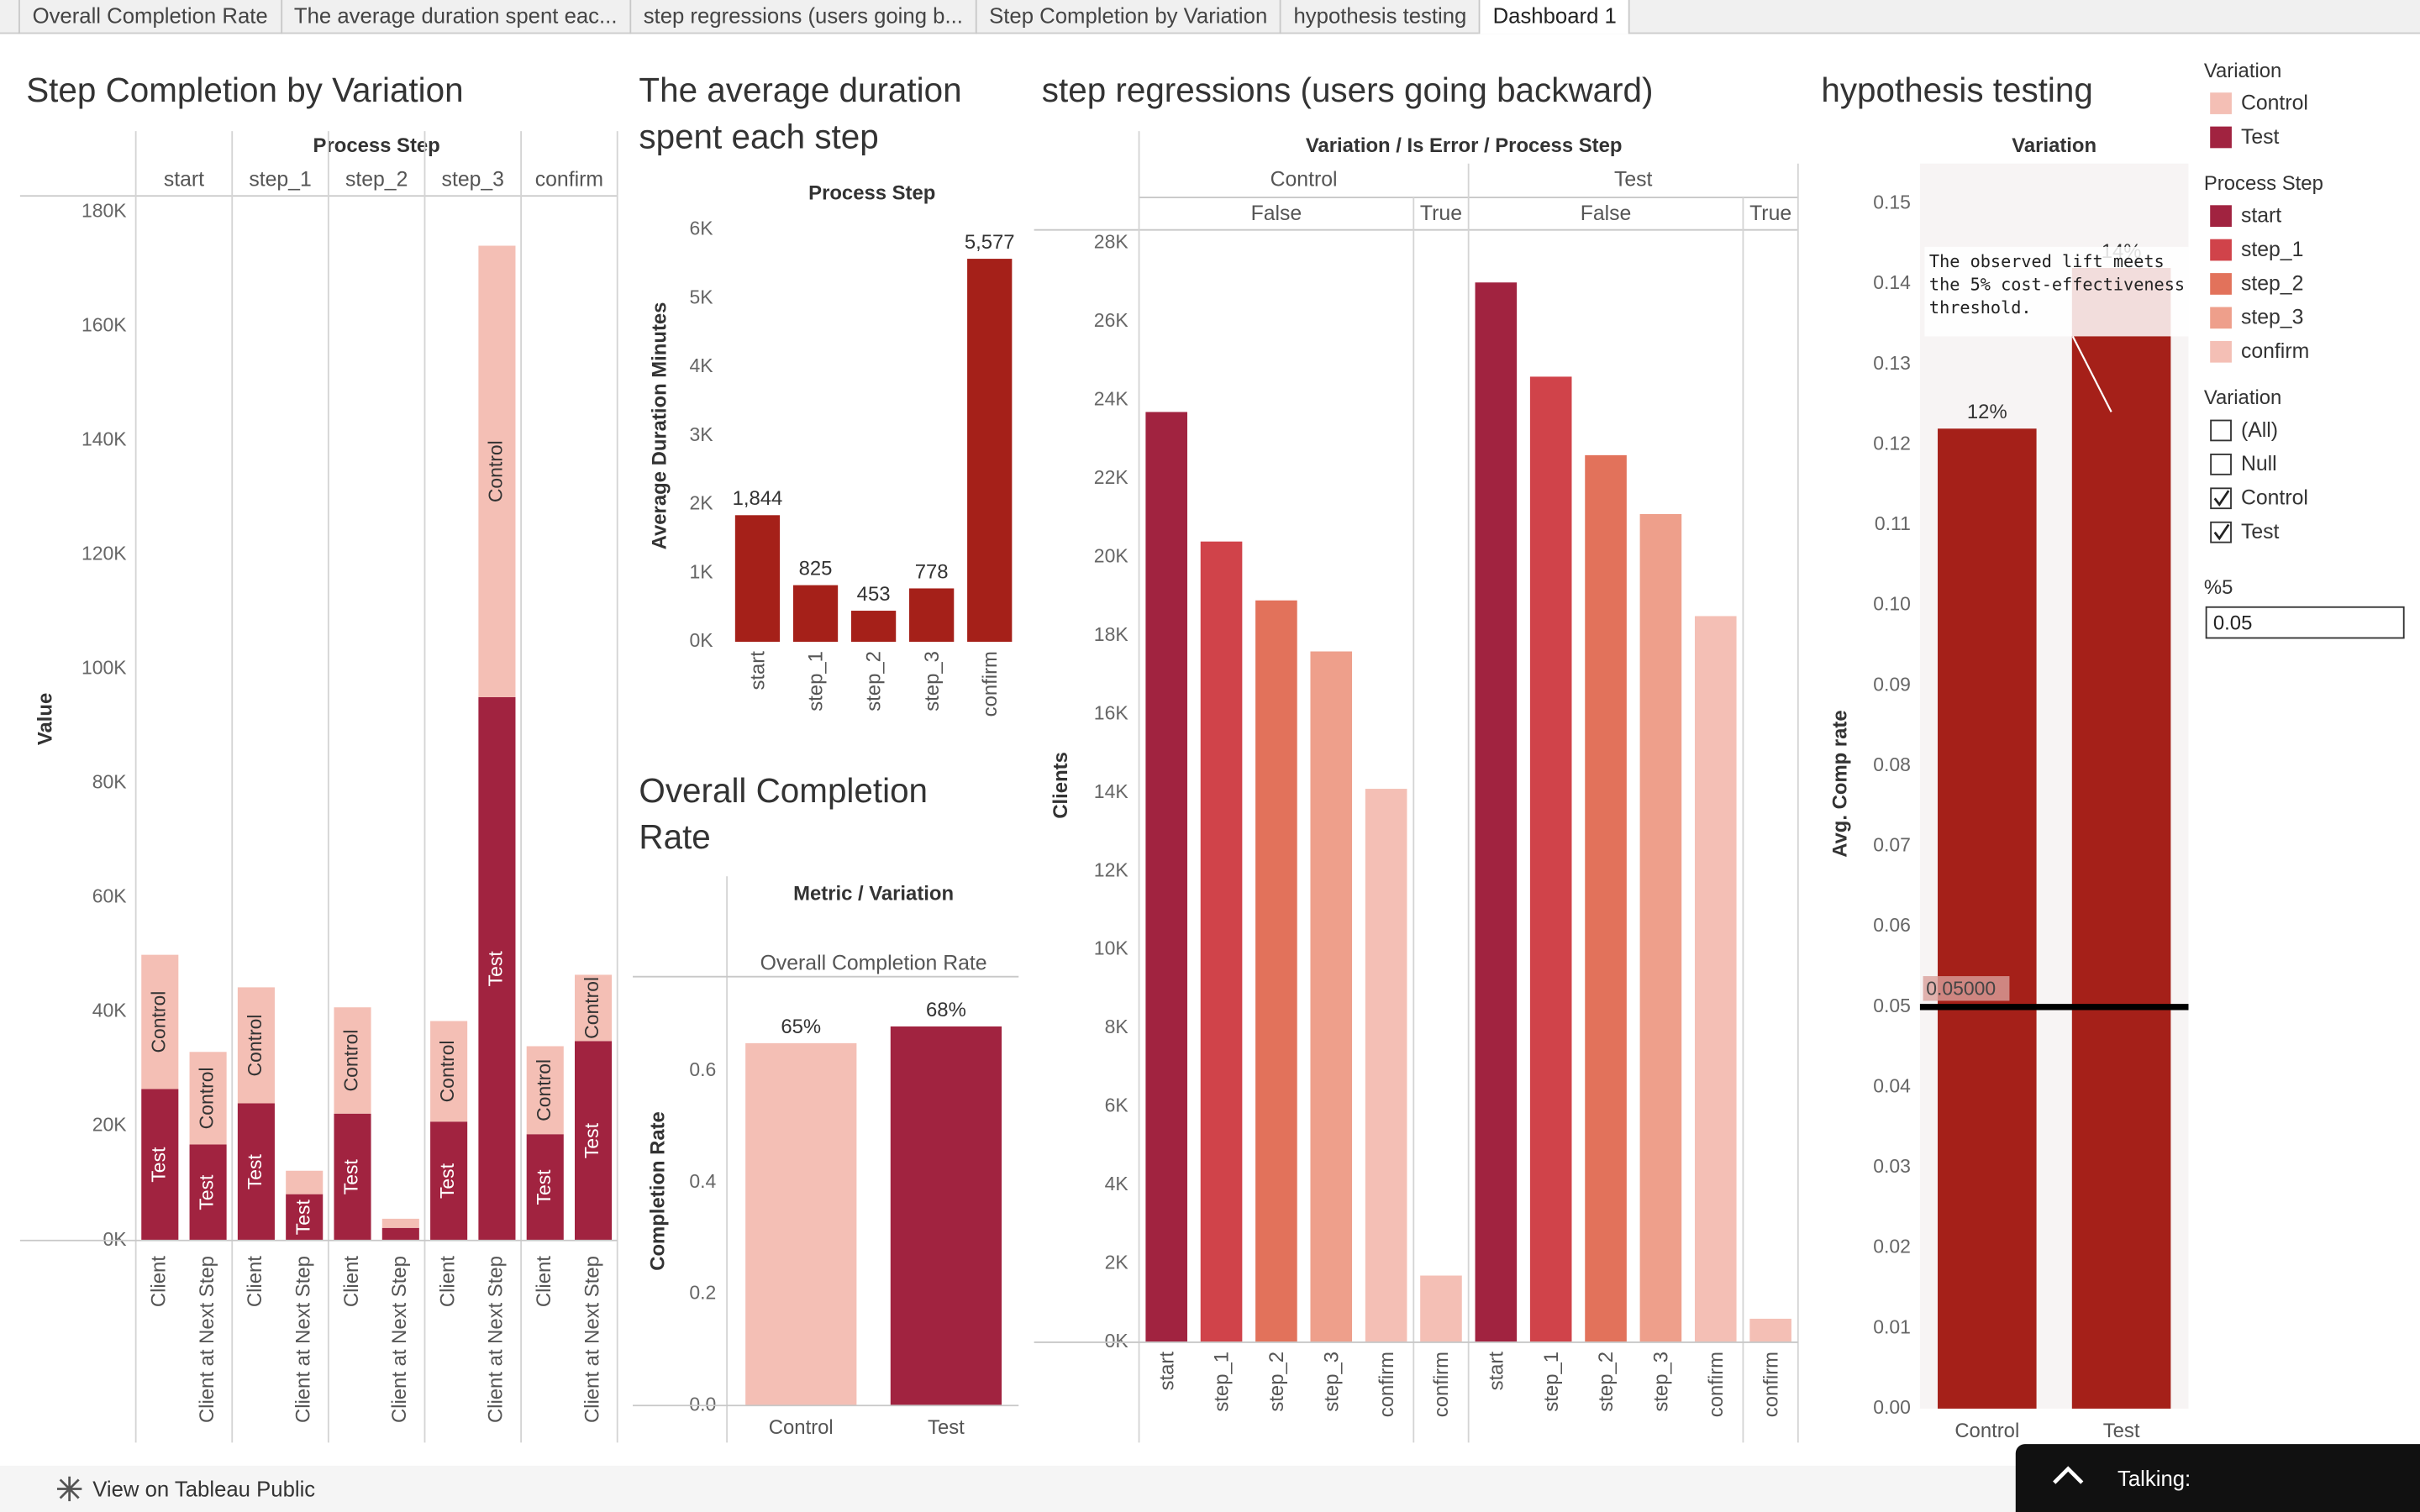  Describe the element at coordinates (1961, 989) in the screenshot. I see `reference-label: 0.05000` at that location.